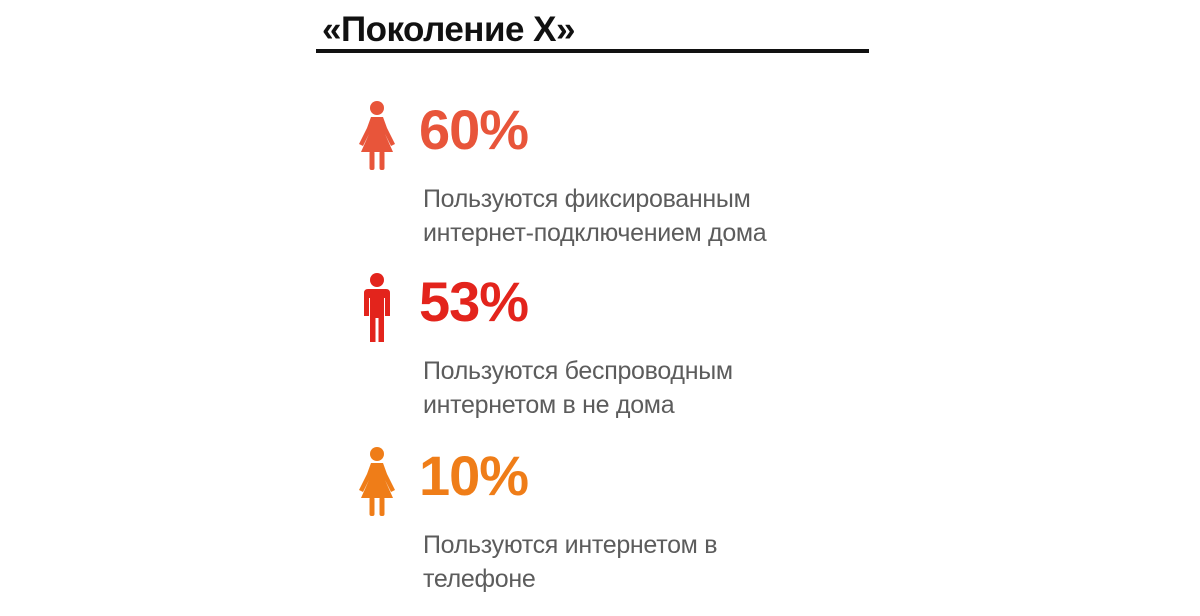  What do you see at coordinates (578, 371) in the screenshot?
I see `stat-description-line: Пользуются беспроводным` at bounding box center [578, 371].